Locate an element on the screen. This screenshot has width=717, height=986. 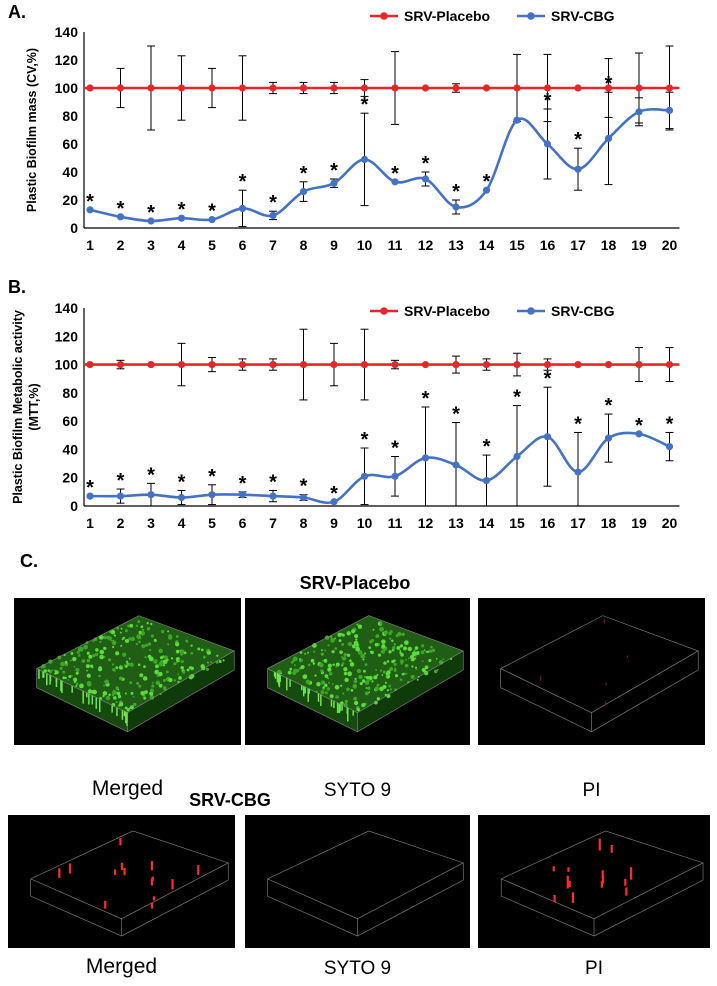
x-tick-label: 4 is located at coordinates (182, 243).